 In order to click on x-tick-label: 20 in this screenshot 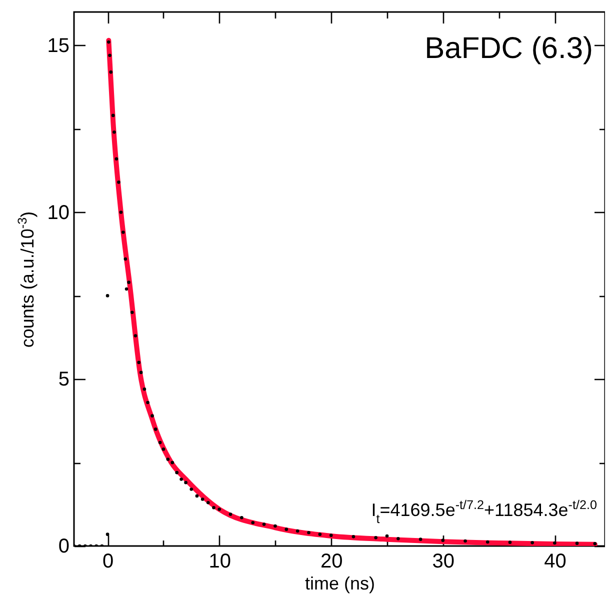, I will do `click(331, 561)`.